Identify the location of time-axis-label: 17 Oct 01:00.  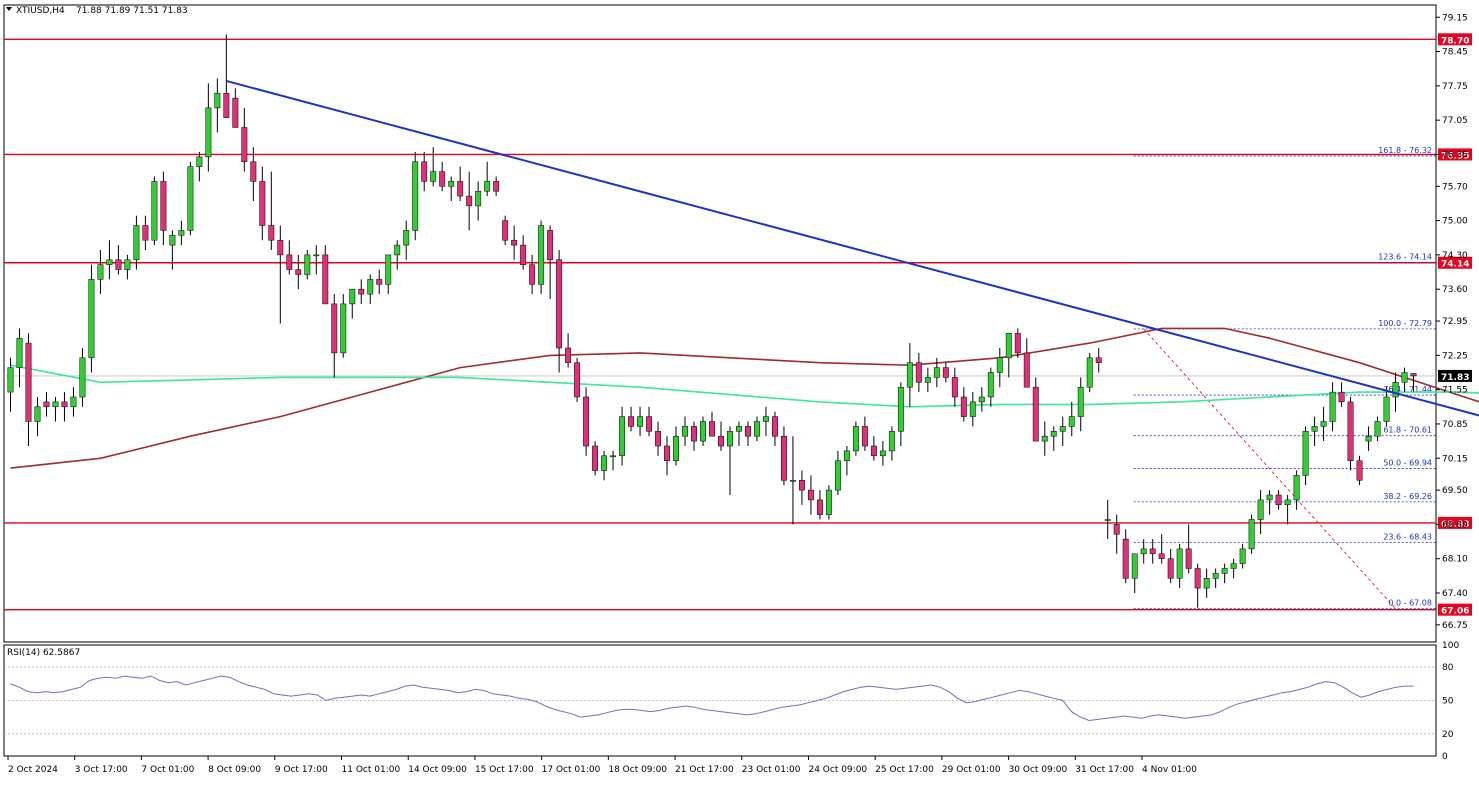
(571, 770).